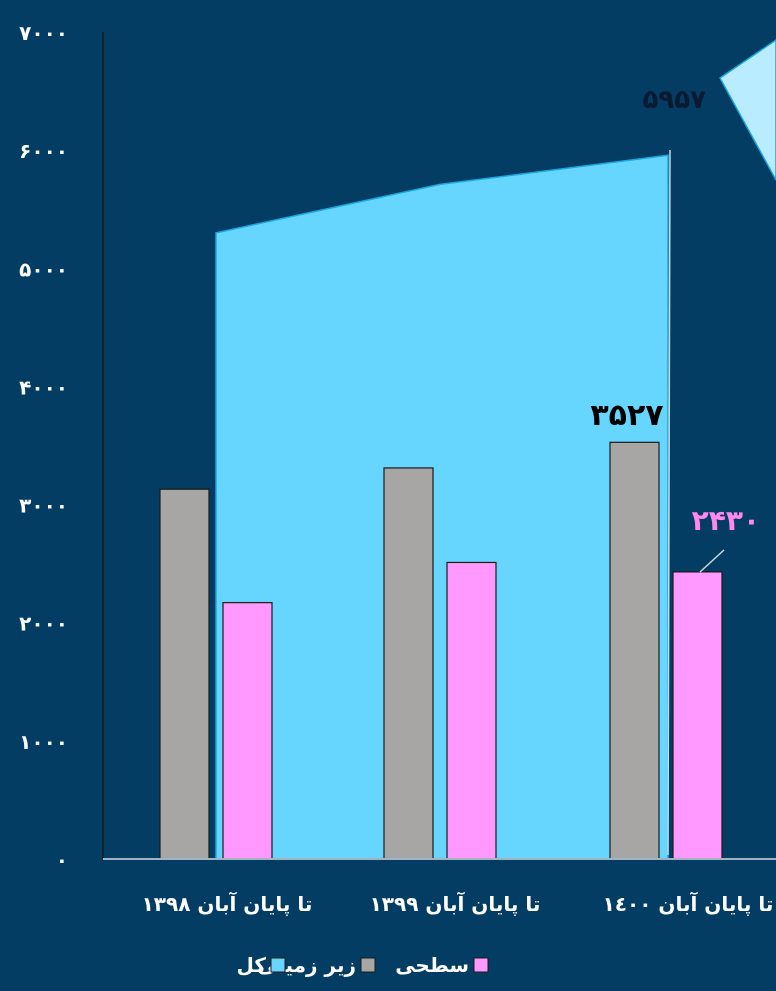  What do you see at coordinates (697, 715) in the screenshot?
I see `bar-series2-cat3` at bounding box center [697, 715].